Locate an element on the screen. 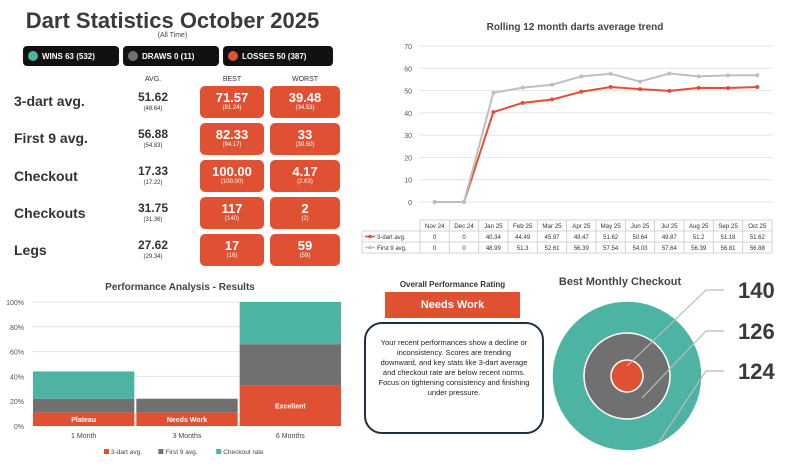  rating-label: Overall Performance Rating is located at coordinates (452, 284).